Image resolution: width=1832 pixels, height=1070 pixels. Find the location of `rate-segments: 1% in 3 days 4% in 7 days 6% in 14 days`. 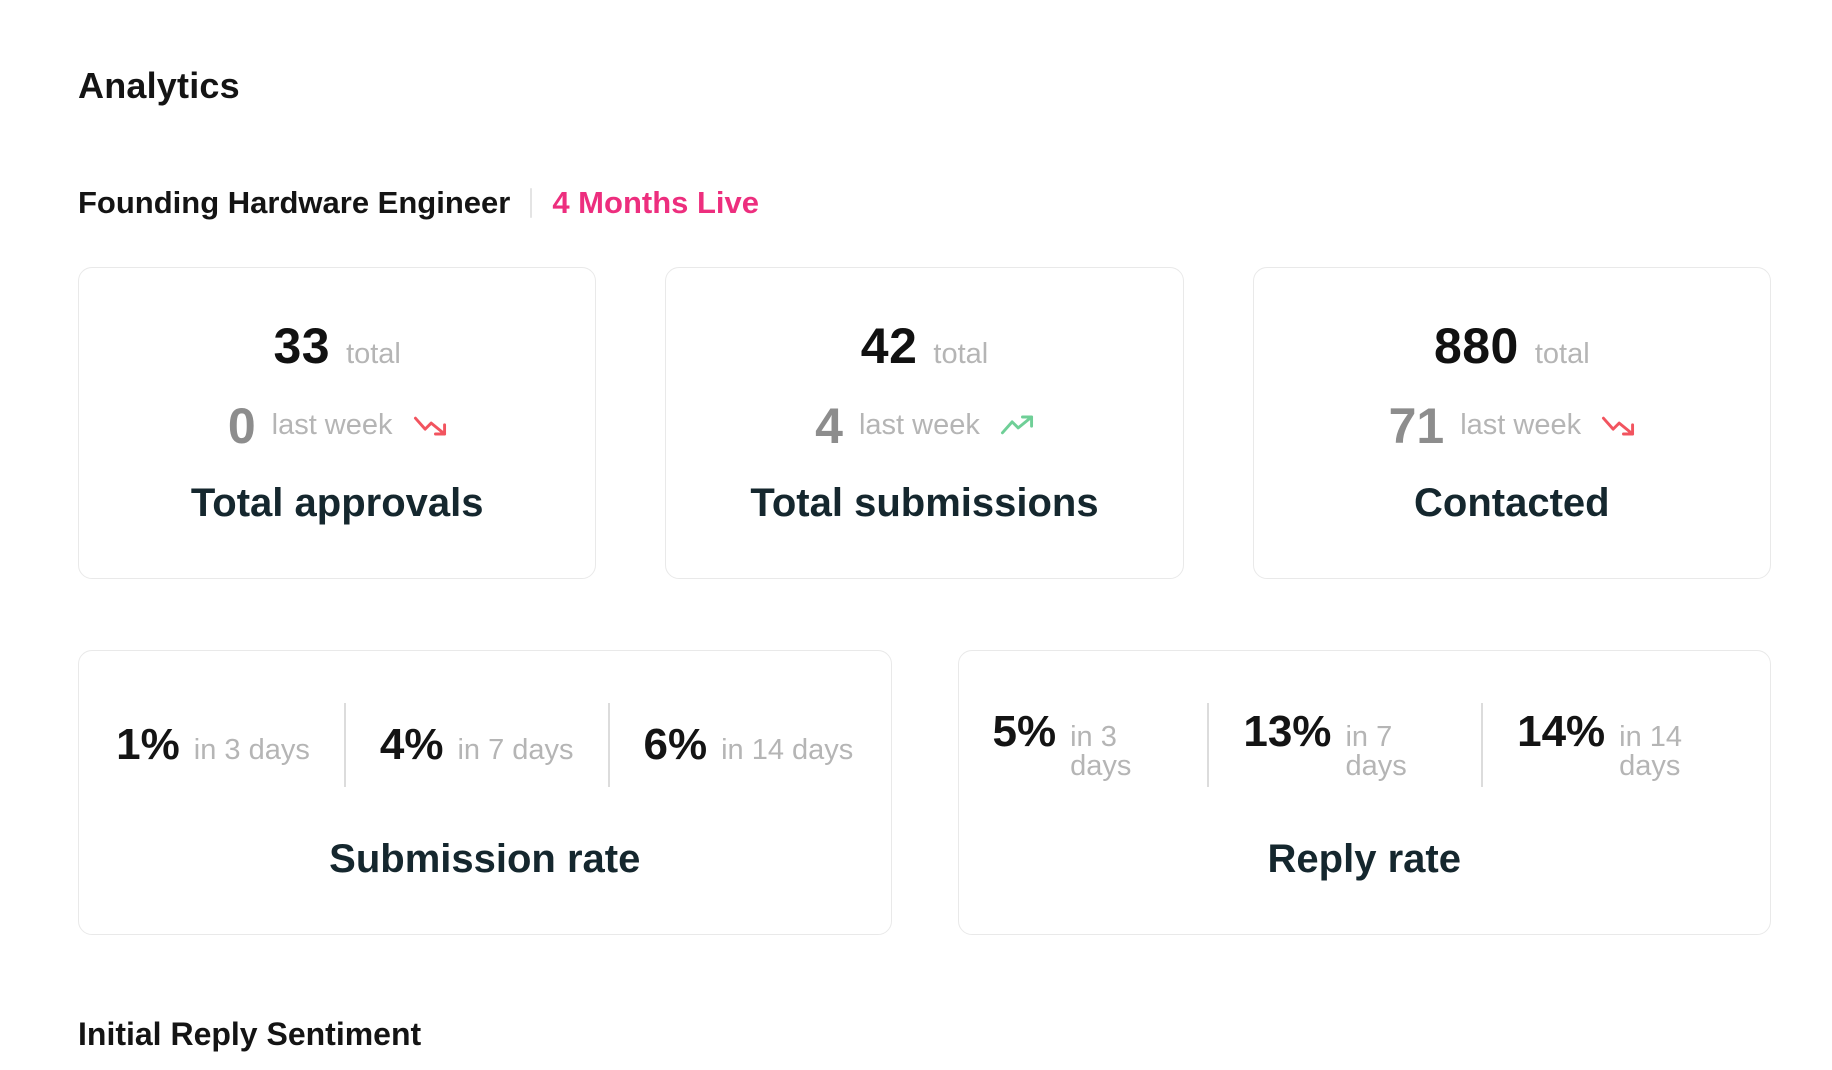

rate-segments: 1% in 3 days 4% in 7 days 6% in 14 days is located at coordinates (485, 745).